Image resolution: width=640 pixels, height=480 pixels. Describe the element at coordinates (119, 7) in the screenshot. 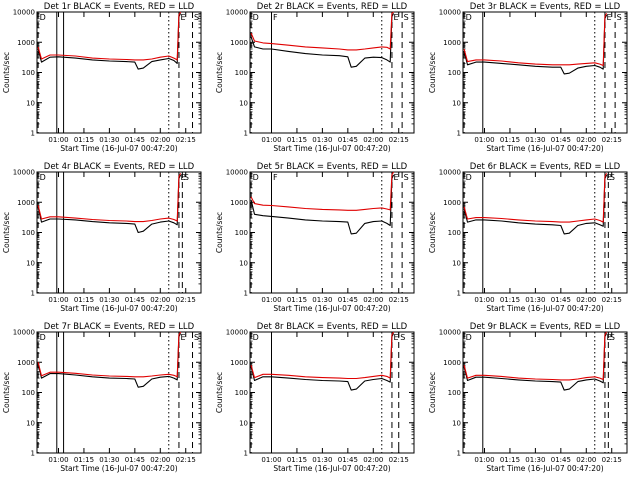

I see `chart-title: Det 1r BLACK = Events, RED = LLD` at that location.